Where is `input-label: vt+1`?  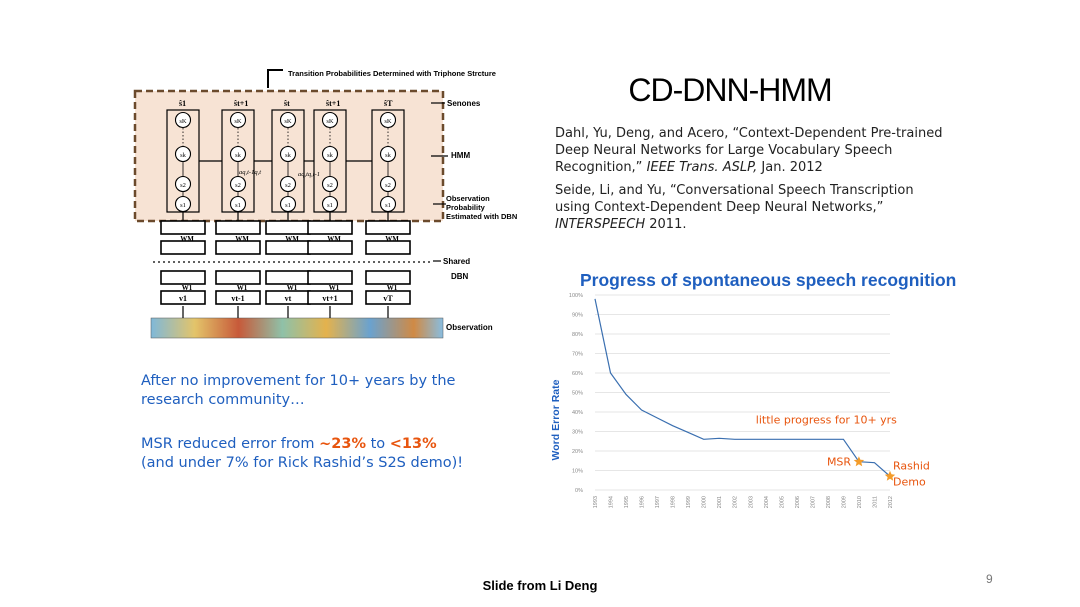
input-label: vt+1 is located at coordinates (329, 298).